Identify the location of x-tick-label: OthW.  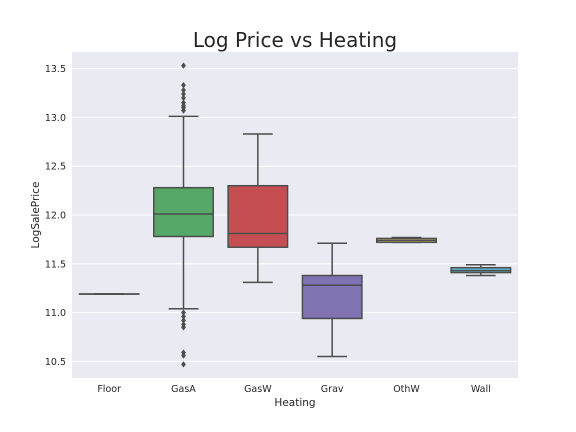
(406, 389).